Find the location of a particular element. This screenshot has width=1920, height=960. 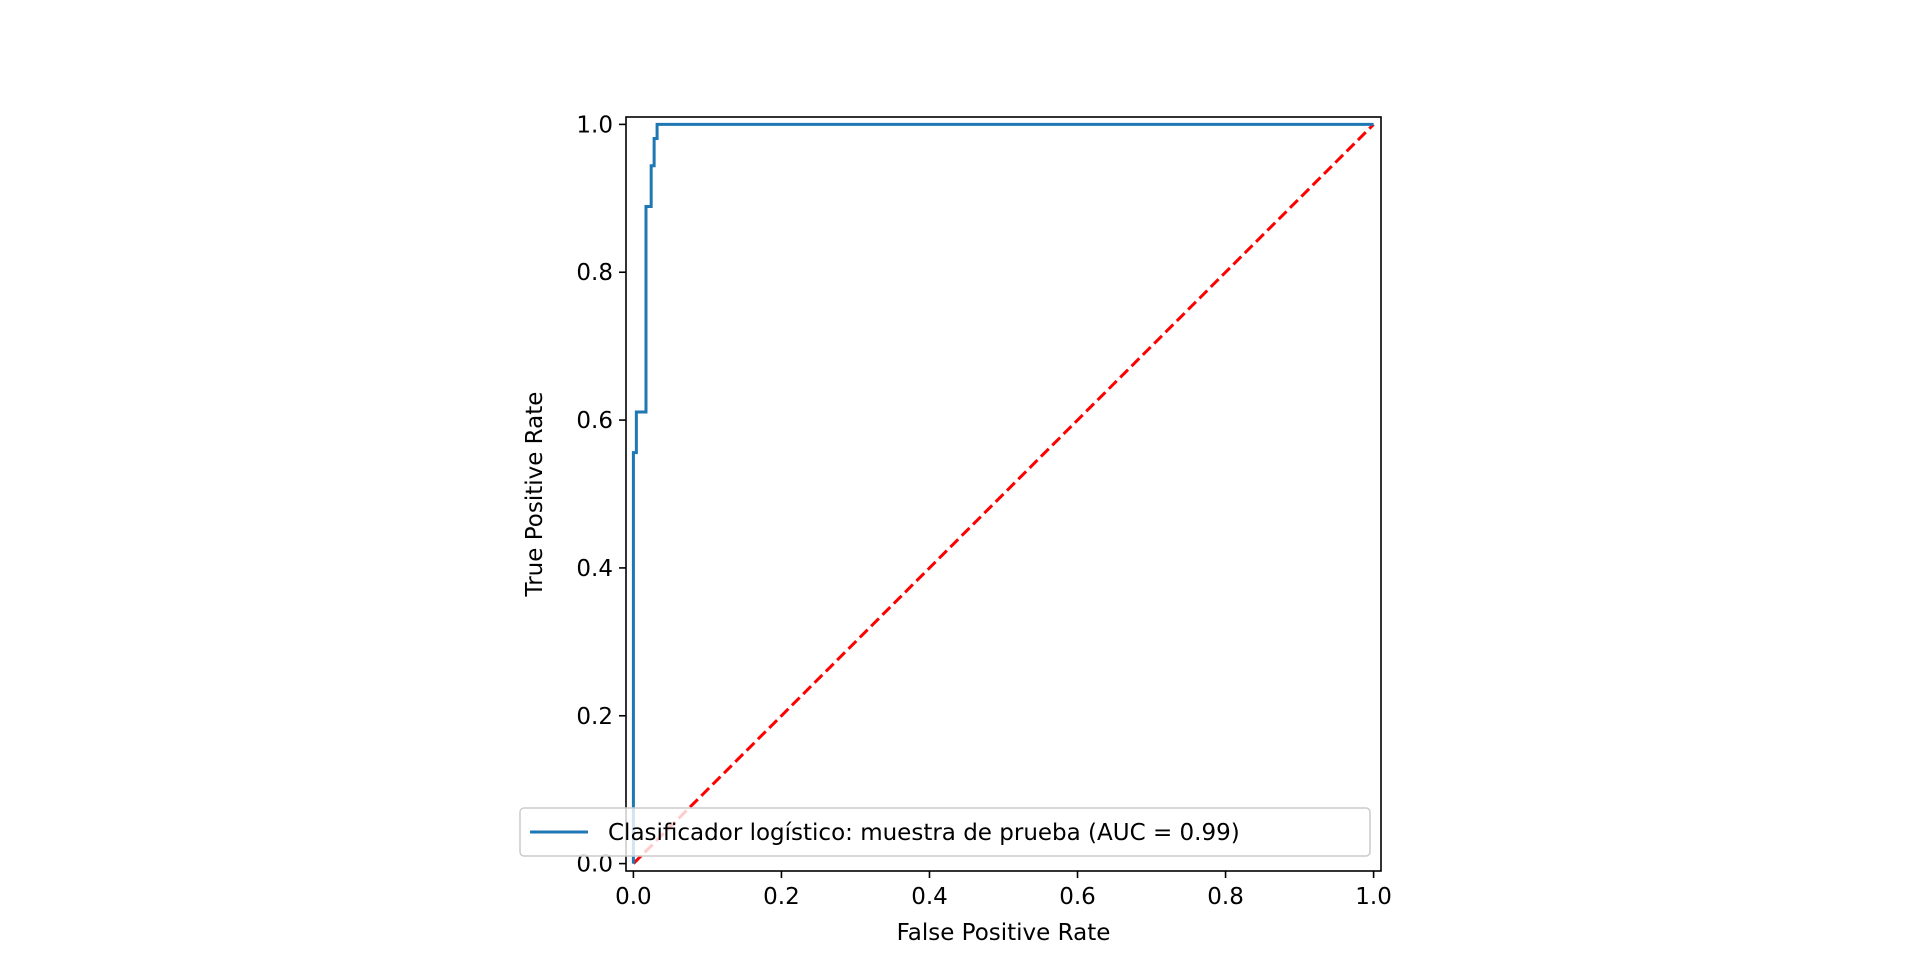

x-tick-label: 0.4 is located at coordinates (929, 897).